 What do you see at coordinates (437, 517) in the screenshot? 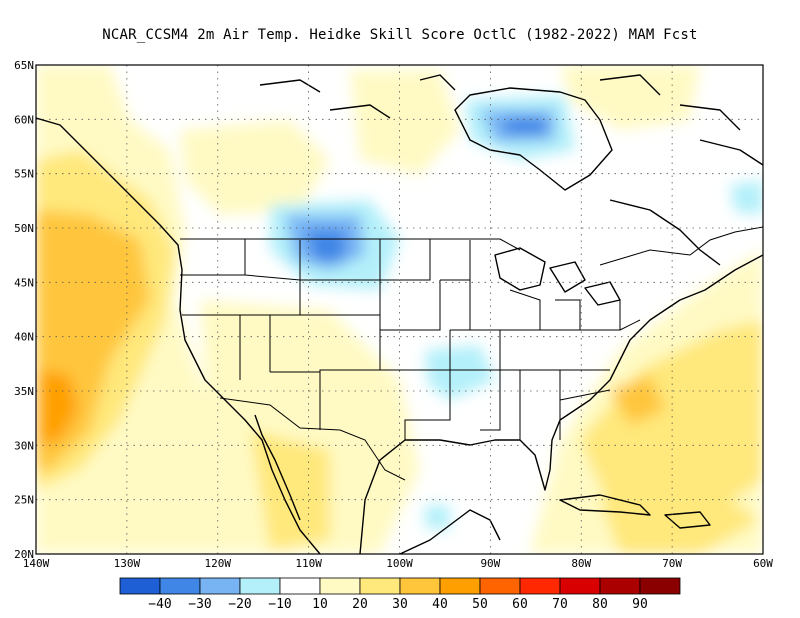
I see `field-gulf-cool` at bounding box center [437, 517].